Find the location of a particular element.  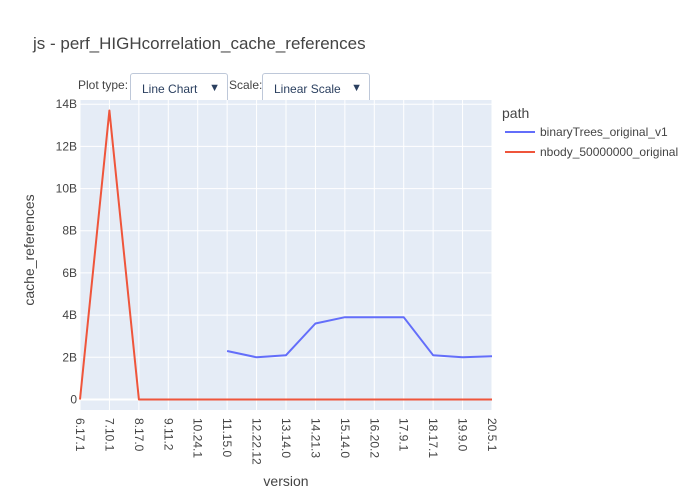

x-tick-label: 17.9.1 is located at coordinates (404, 435).